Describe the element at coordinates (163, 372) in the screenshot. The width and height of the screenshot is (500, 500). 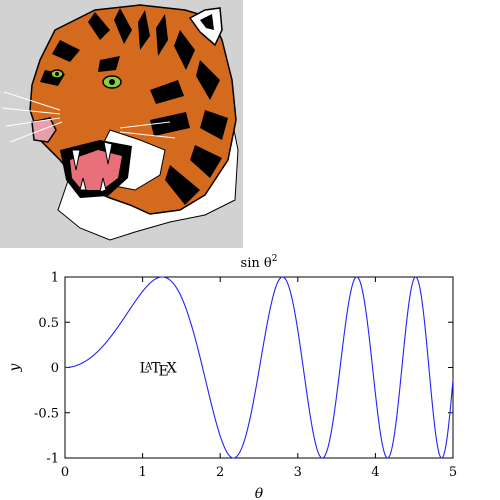
I see `latex-letter: E` at that location.